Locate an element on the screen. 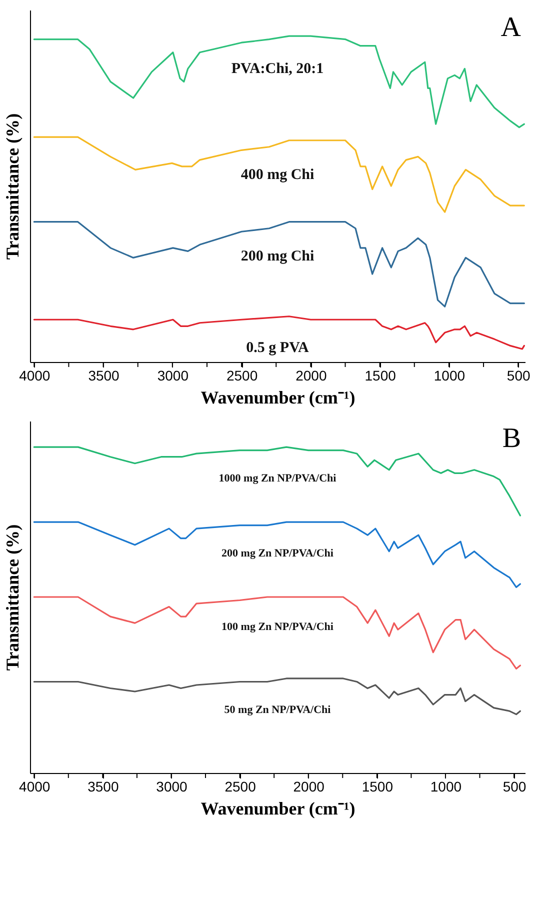 The image size is (553, 897). series-label: 1000 mg Zn NP/PVA/Chi is located at coordinates (277, 478).